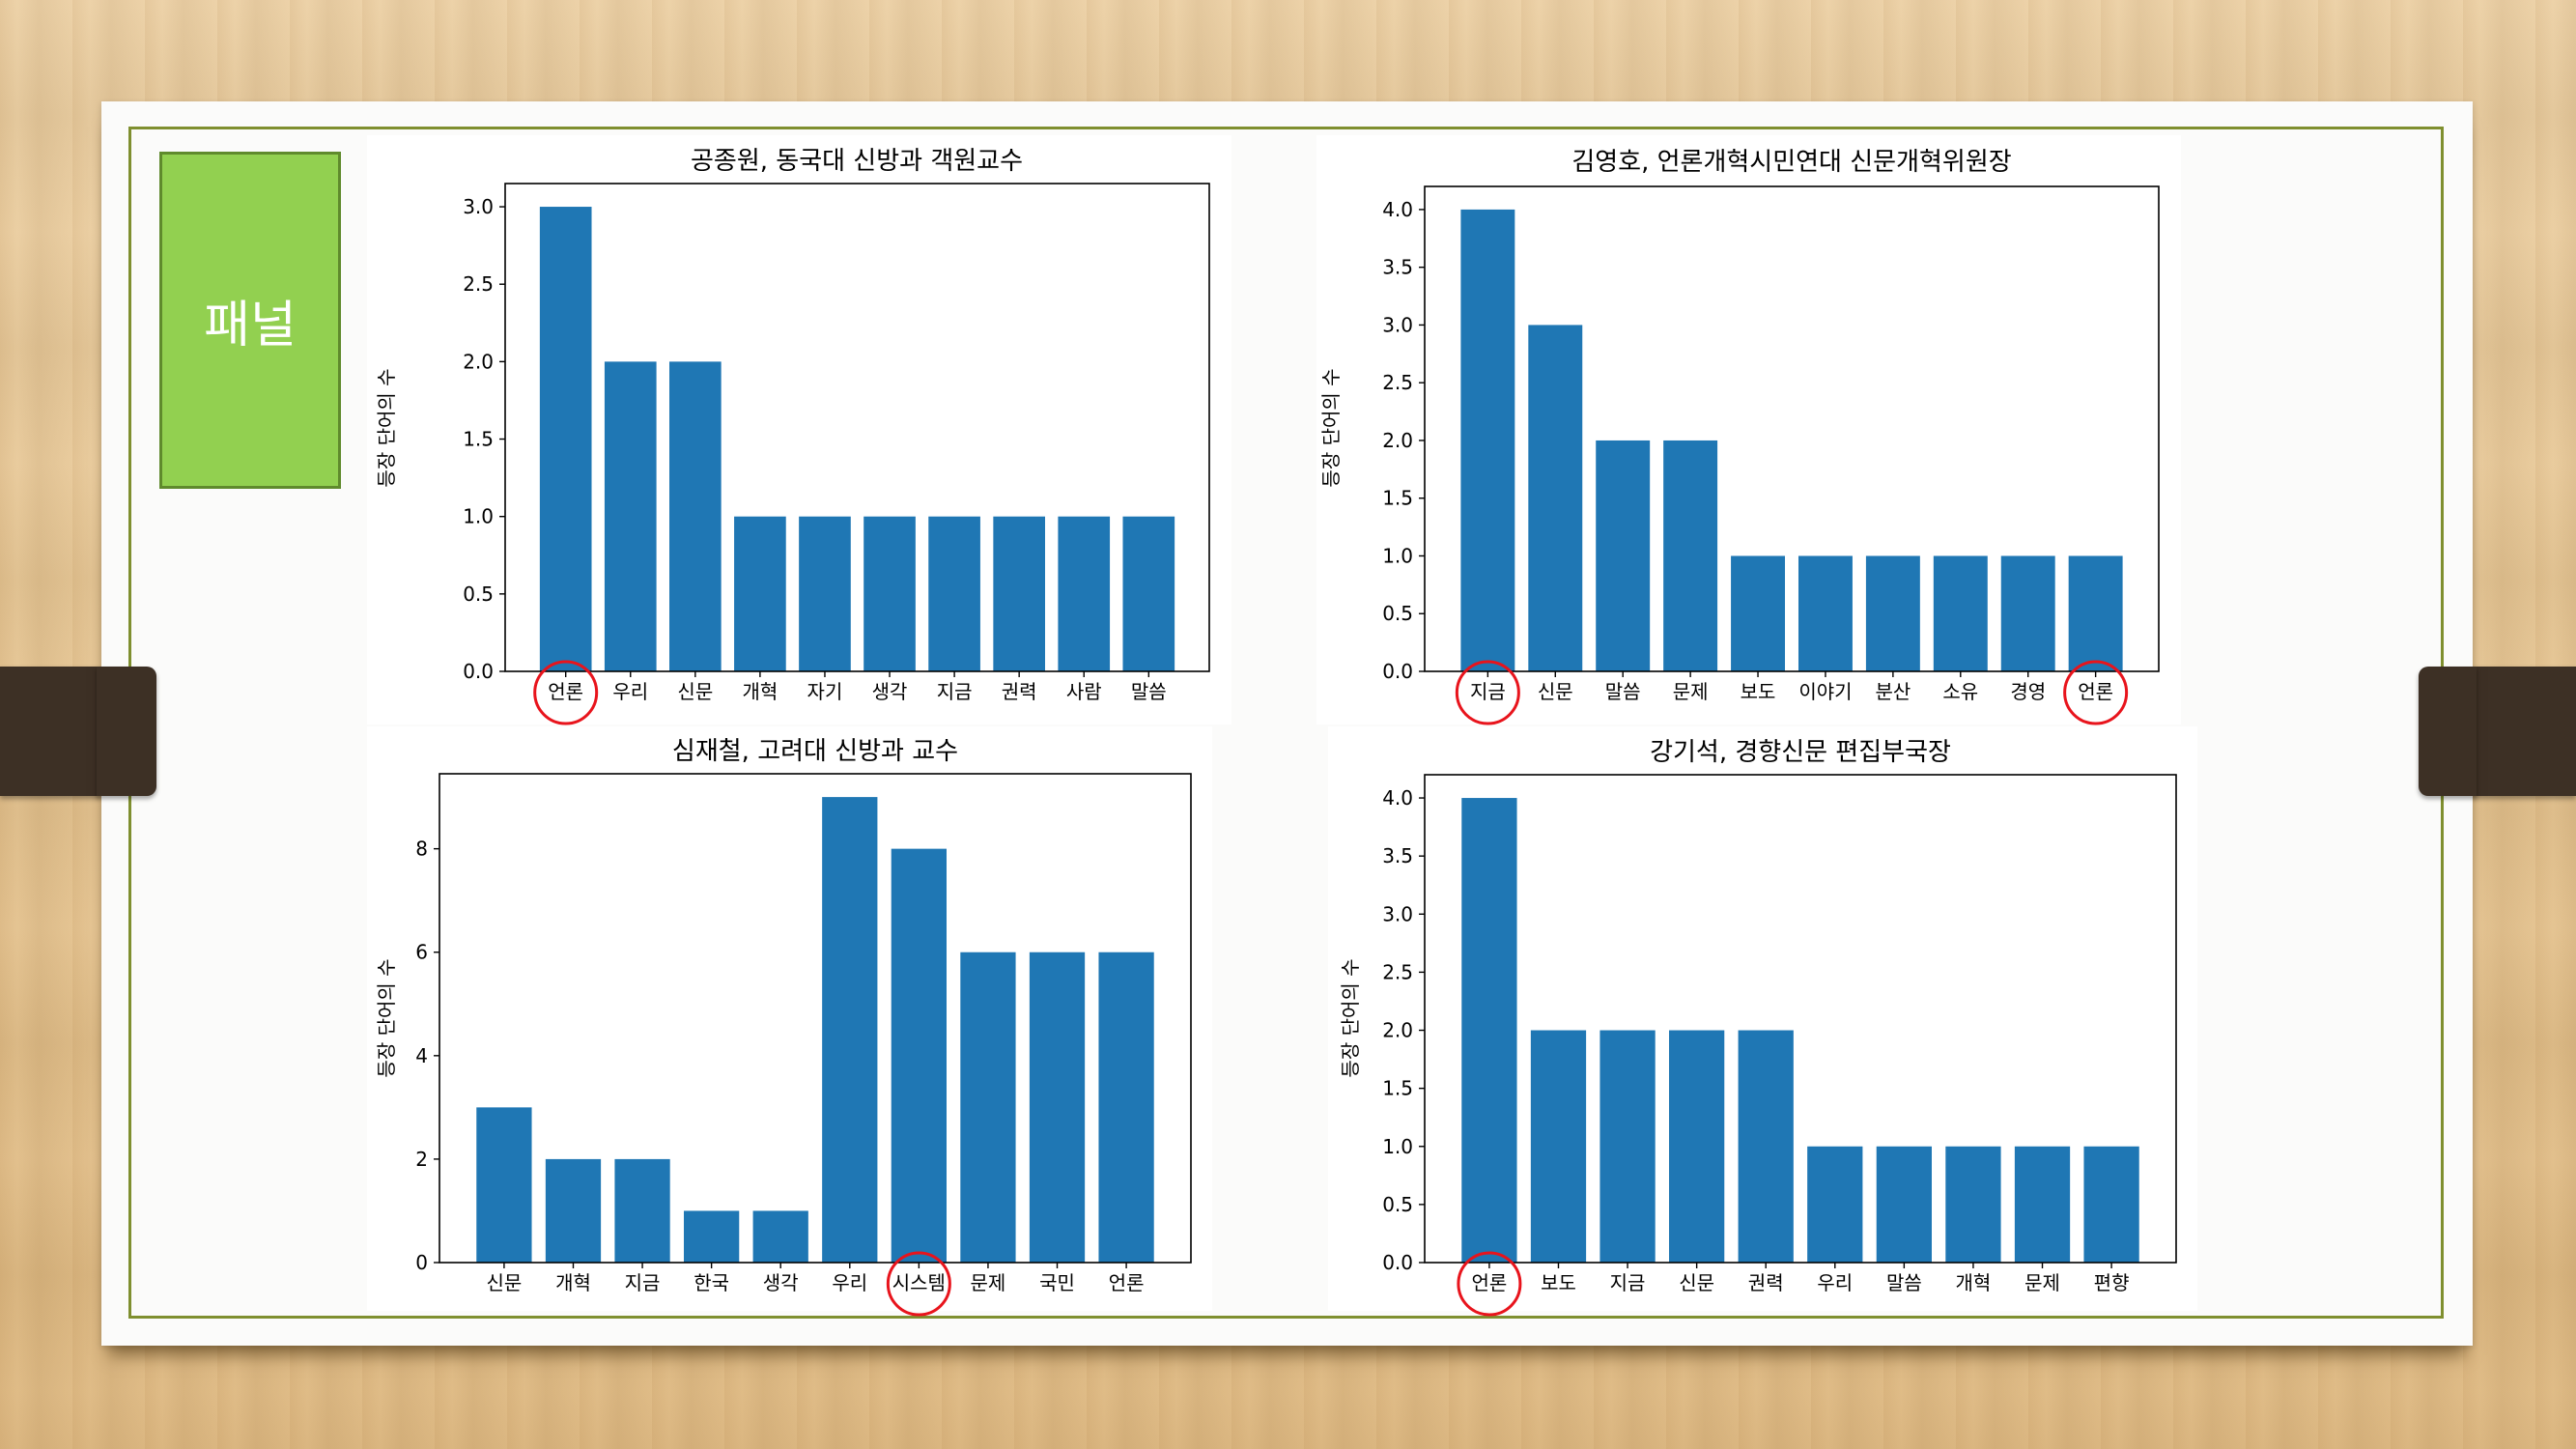 The height and width of the screenshot is (1449, 2576). Describe the element at coordinates (2524, 731) in the screenshot. I see `right-strap-outer` at that location.